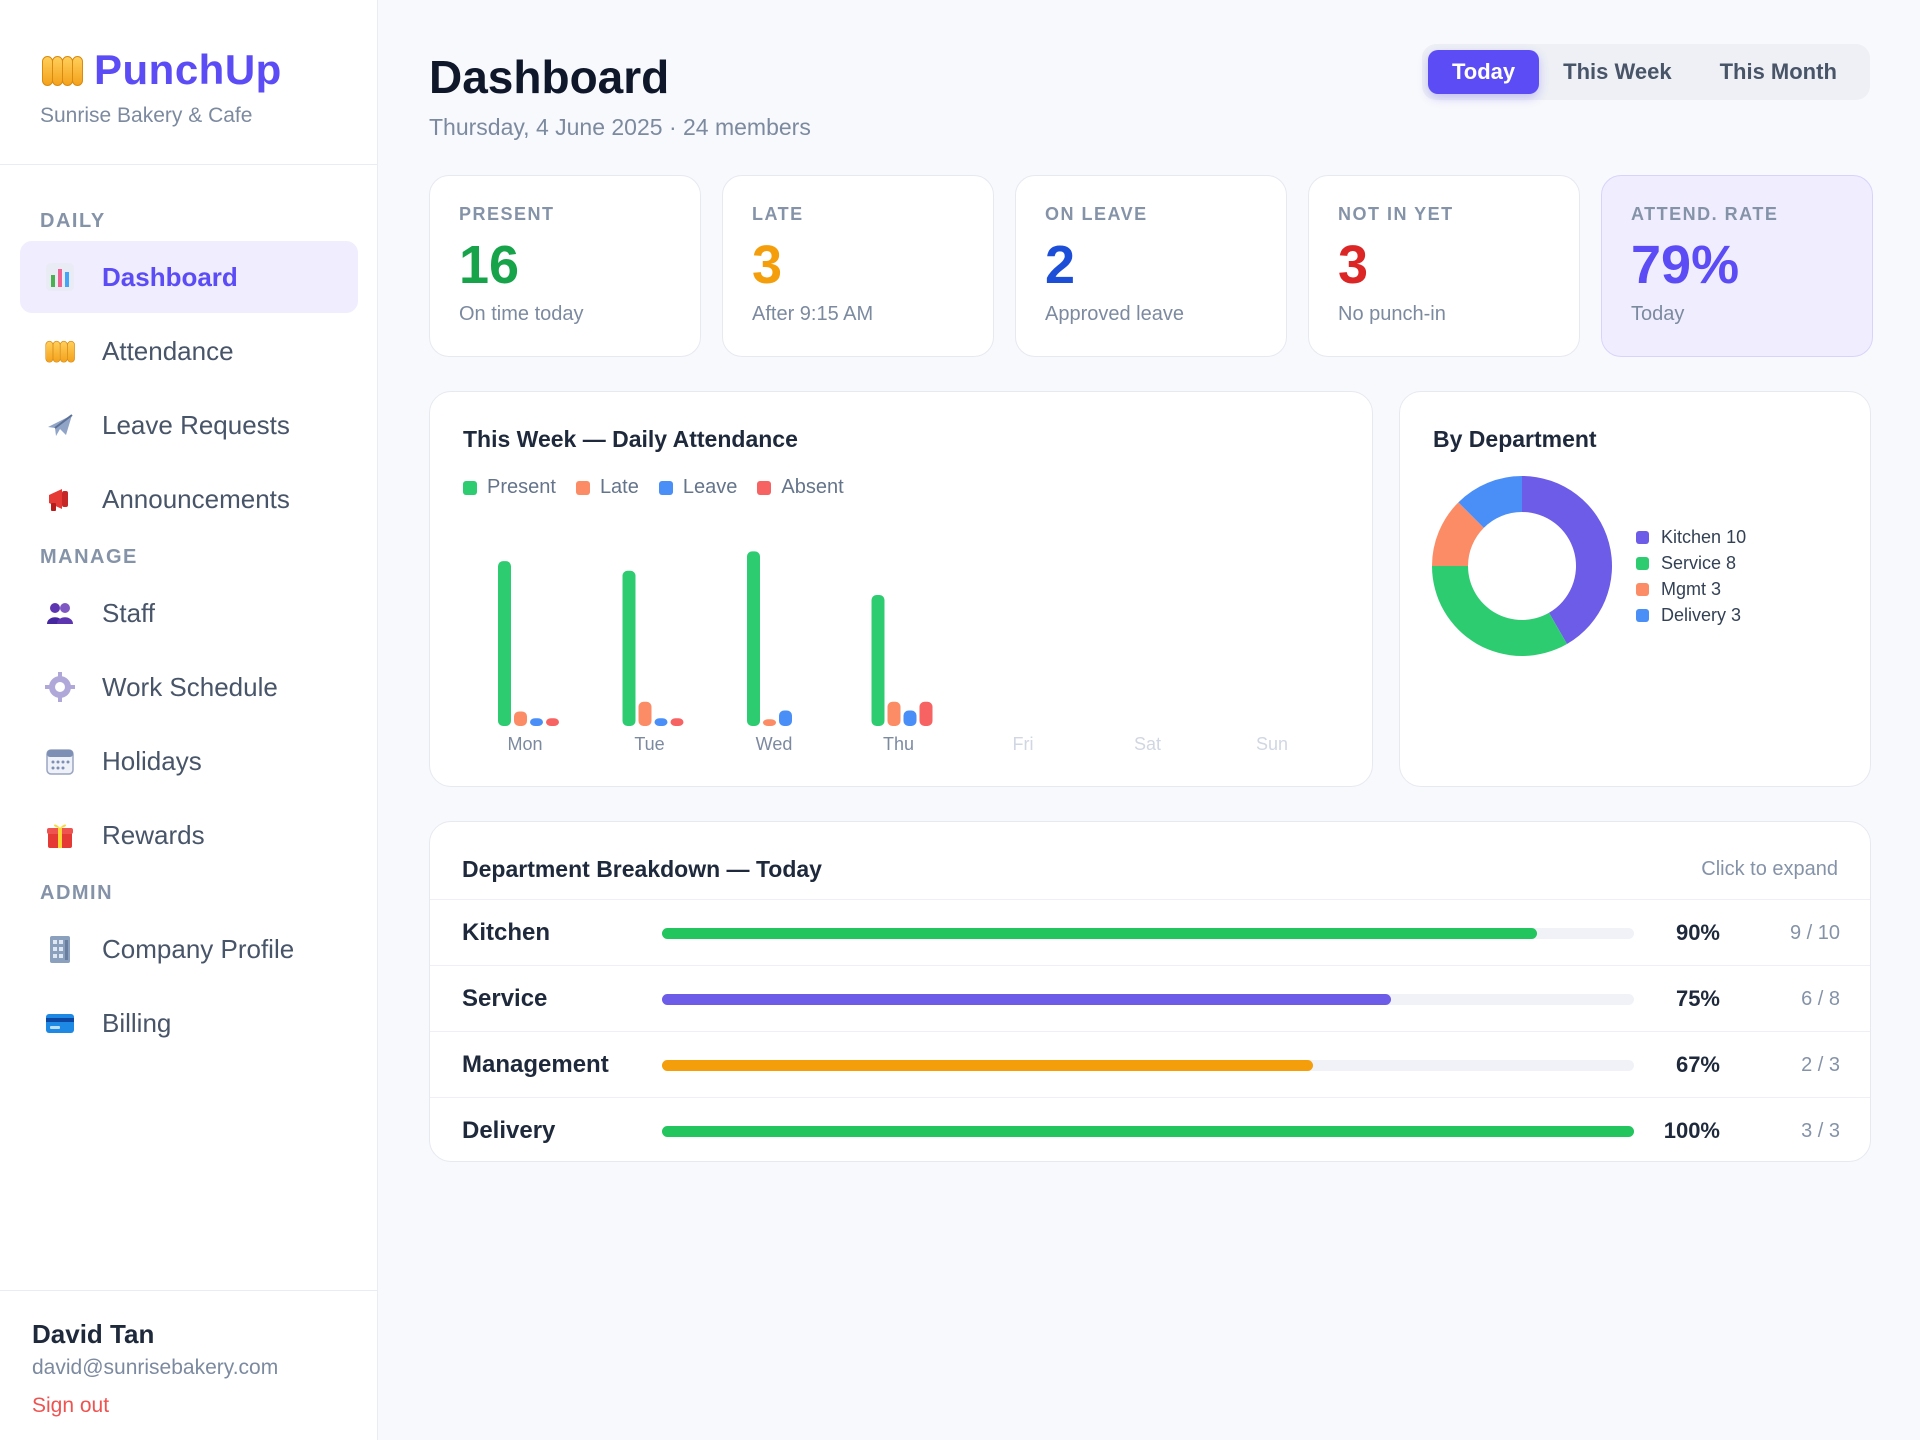 This screenshot has width=1920, height=1440. What do you see at coordinates (60, 761) in the screenshot?
I see `calendar-icon` at bounding box center [60, 761].